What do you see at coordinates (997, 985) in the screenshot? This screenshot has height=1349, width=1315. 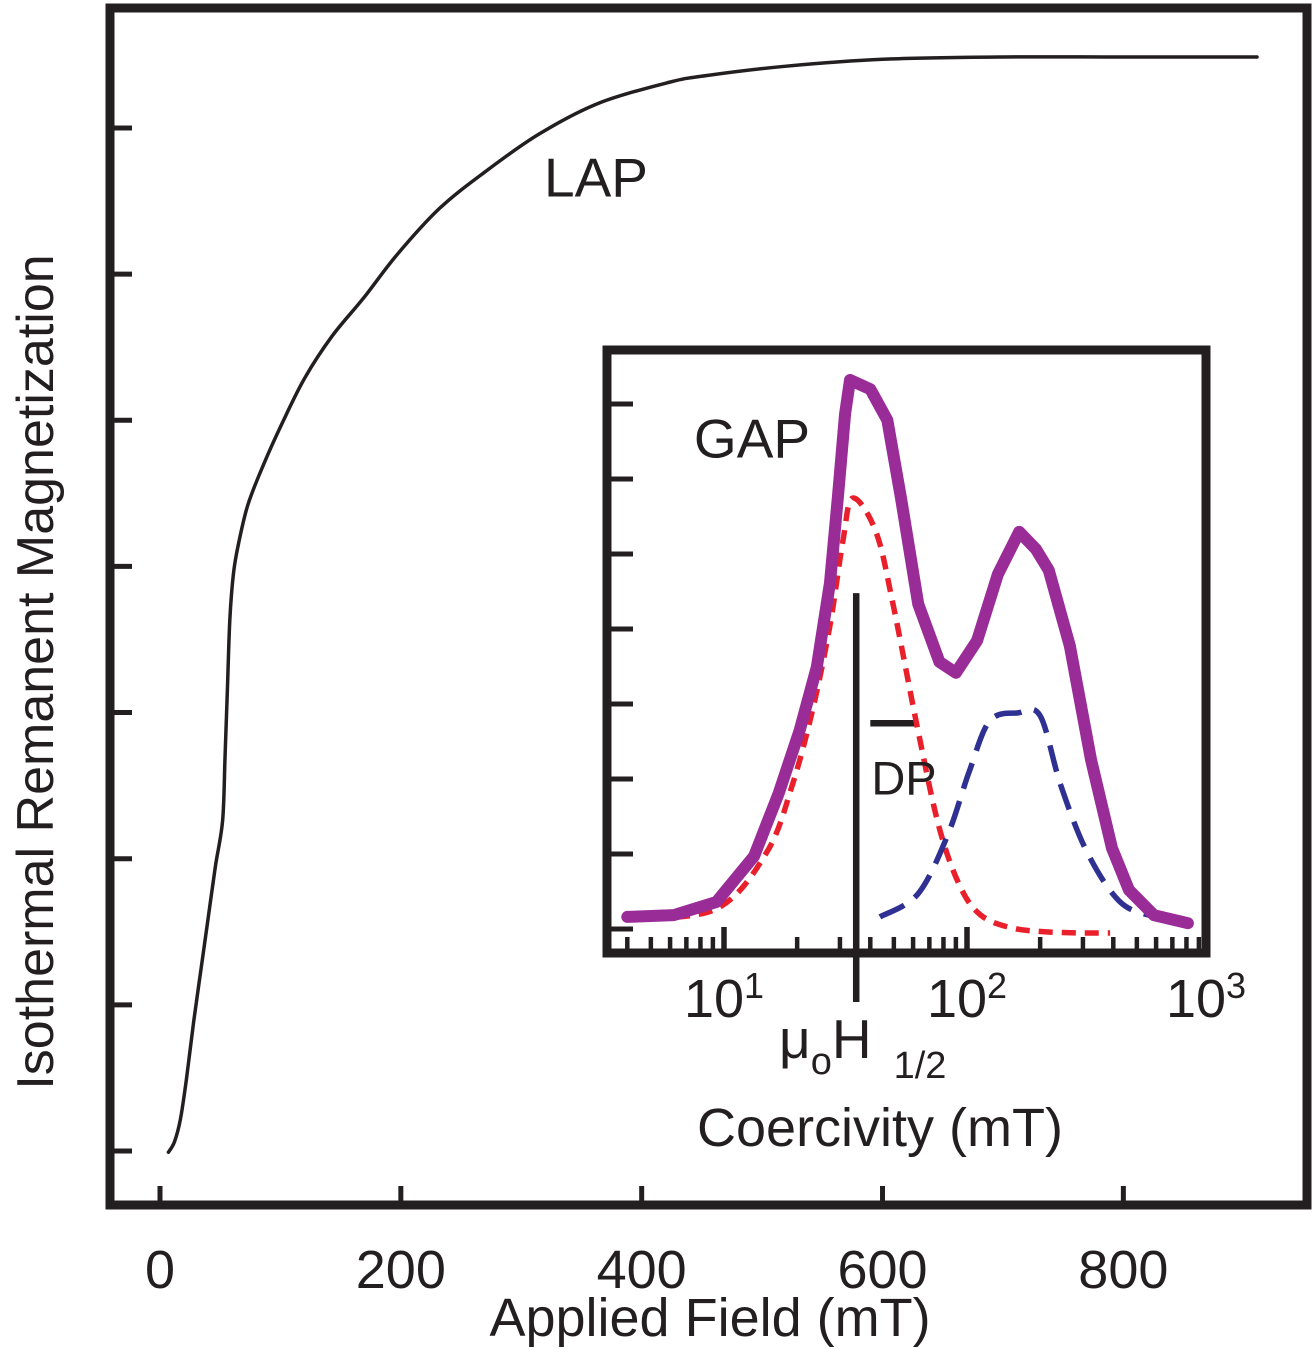 I see `inset-x-tick-exponent-1: 2` at bounding box center [997, 985].